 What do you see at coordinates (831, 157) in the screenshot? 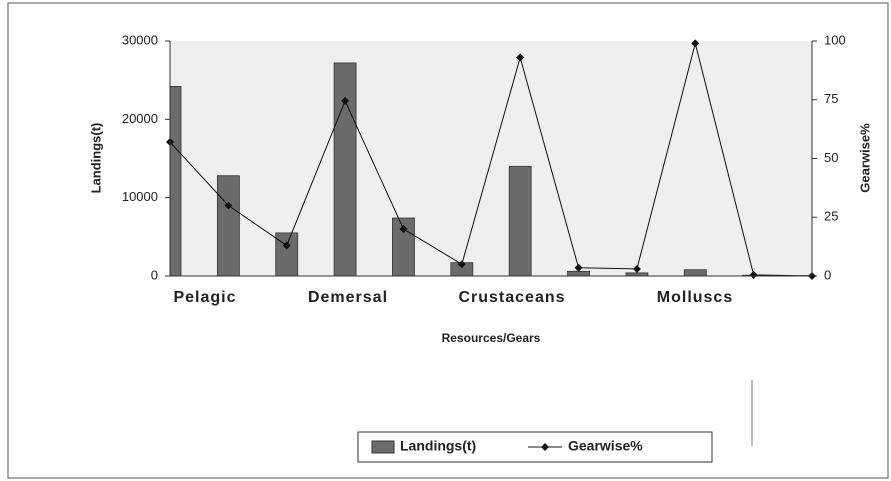
I see `y2-tick-label: 50` at bounding box center [831, 157].